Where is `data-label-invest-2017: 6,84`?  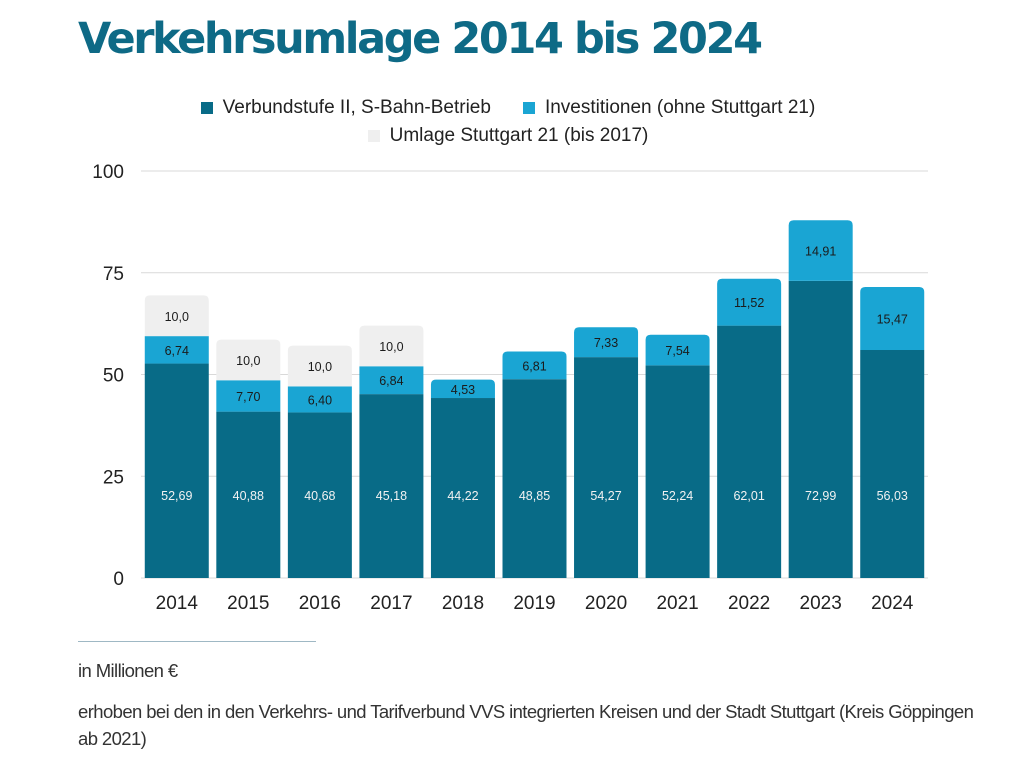
data-label-invest-2017: 6,84 is located at coordinates (391, 381).